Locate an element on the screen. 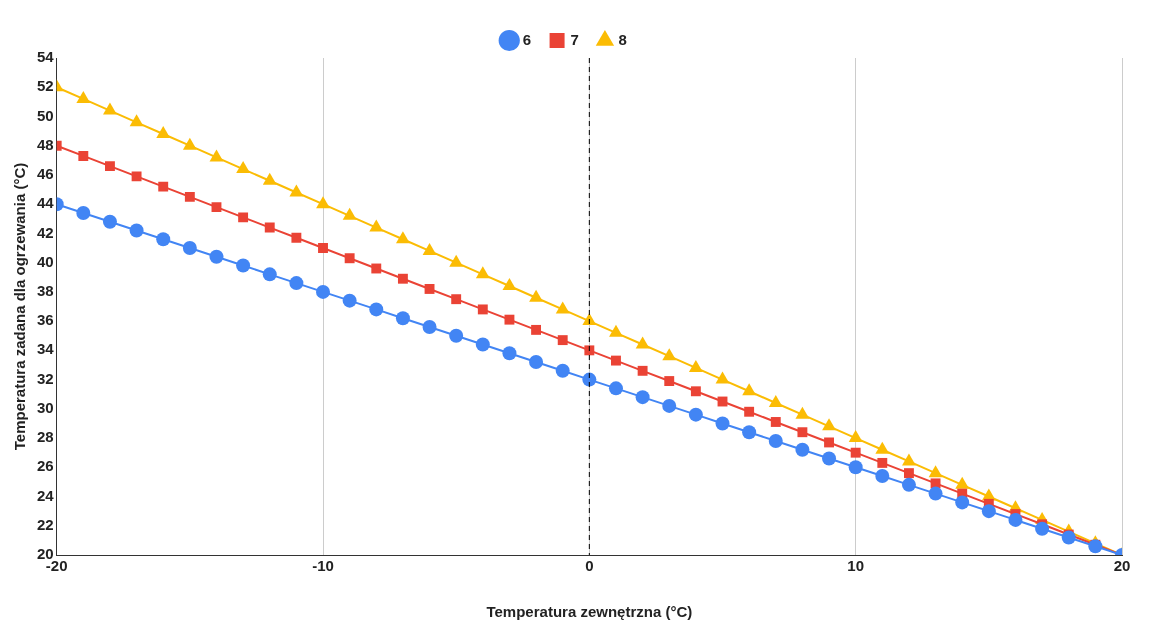 This screenshot has height=634, width=1150. y-tick-label: 26 is located at coordinates (45, 466).